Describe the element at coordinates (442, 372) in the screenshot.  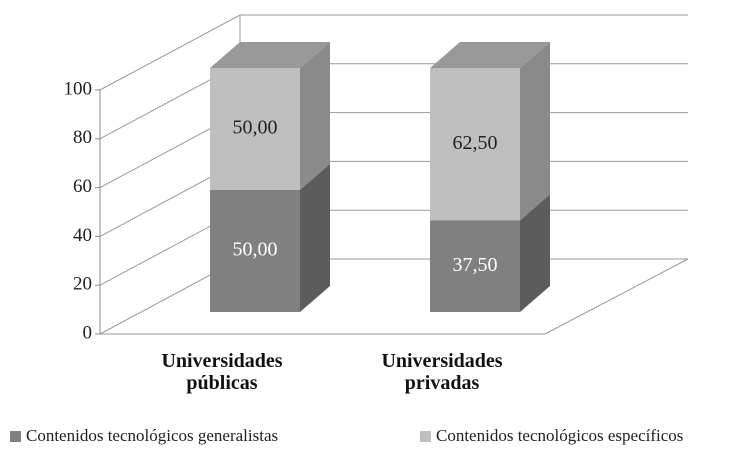
I see `x-tick-label: Universidades privadas` at that location.